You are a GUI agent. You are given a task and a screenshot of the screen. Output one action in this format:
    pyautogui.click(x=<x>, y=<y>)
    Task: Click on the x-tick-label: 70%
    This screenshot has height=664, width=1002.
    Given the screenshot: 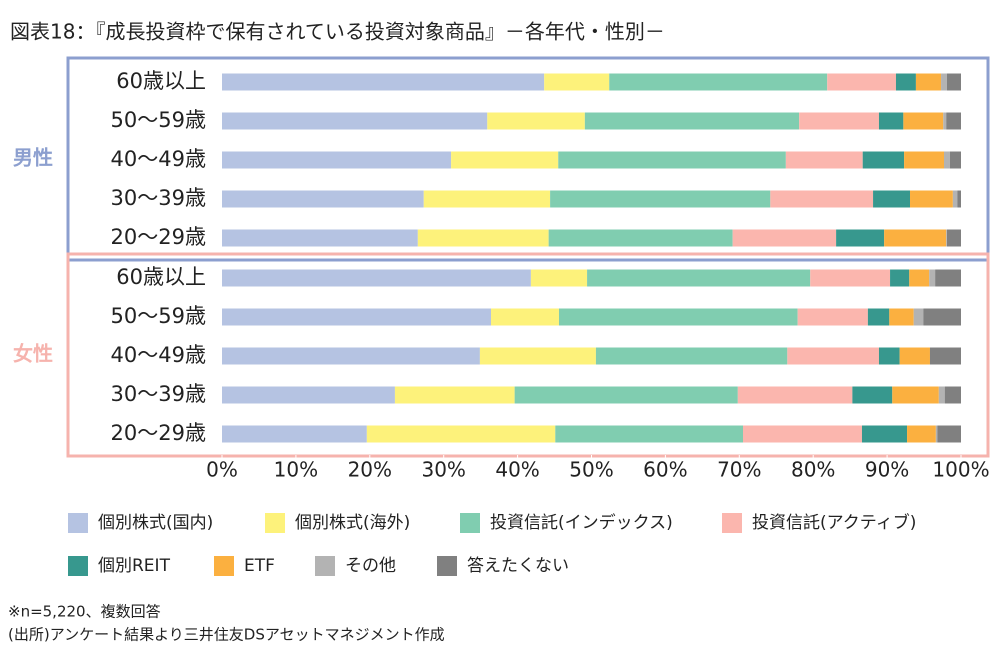 What is the action you would take?
    pyautogui.click(x=739, y=470)
    